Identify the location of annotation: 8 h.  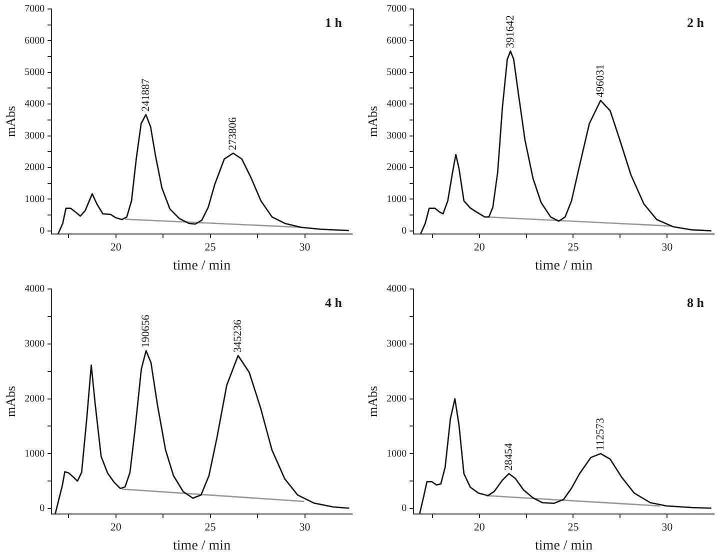
(696, 302).